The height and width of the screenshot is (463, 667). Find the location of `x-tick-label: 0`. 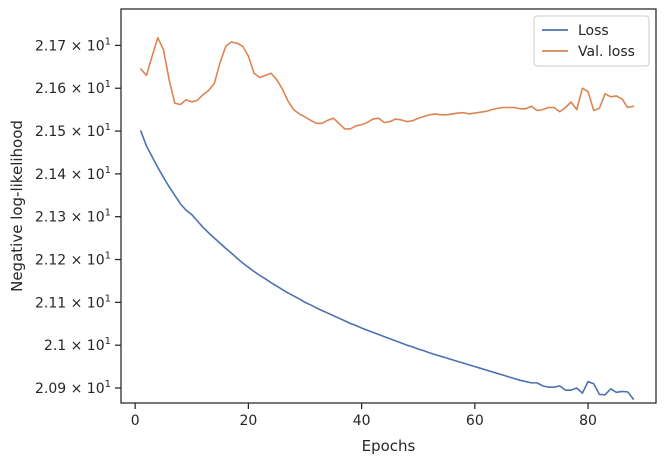

x-tick-label: 0 is located at coordinates (135, 421).